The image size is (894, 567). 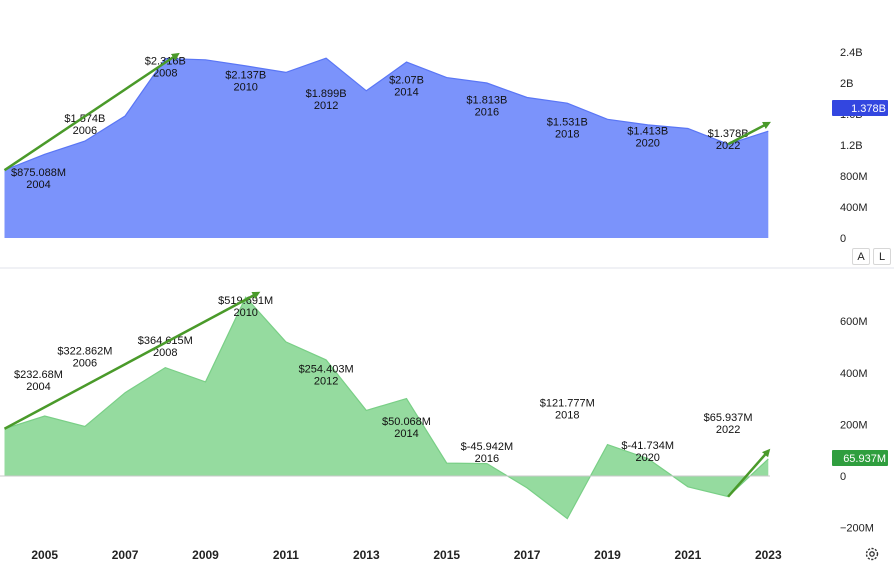 I want to click on data-label-value: $1.899B, so click(x=326, y=94).